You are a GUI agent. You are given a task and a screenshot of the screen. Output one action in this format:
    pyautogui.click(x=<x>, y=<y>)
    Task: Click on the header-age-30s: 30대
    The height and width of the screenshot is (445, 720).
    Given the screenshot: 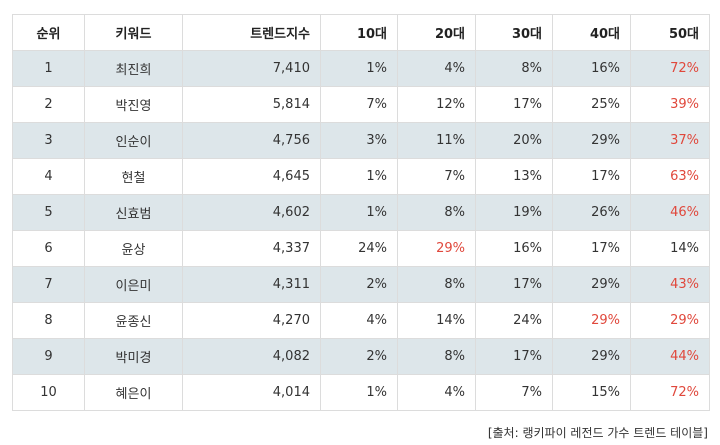 What is the action you would take?
    pyautogui.click(x=514, y=32)
    